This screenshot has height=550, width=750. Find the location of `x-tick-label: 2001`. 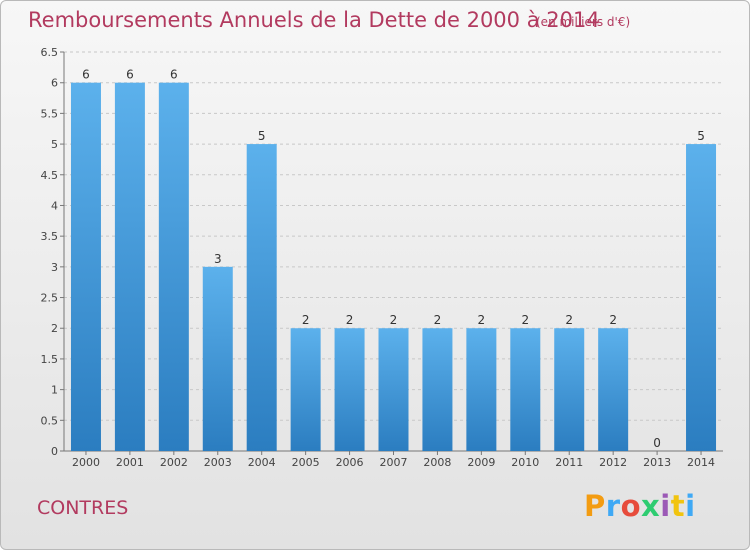

x-tick-label: 2001 is located at coordinates (130, 462).